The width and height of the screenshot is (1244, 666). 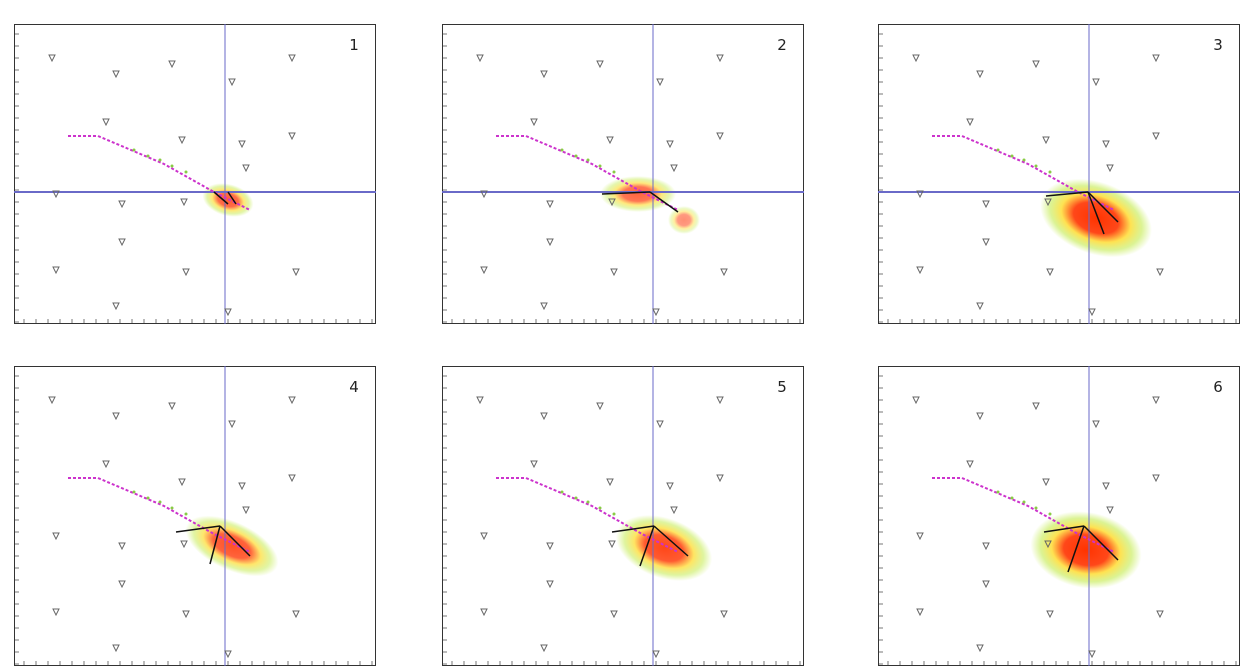 I want to click on chart-panel-3: 3, so click(x=1059, y=166).